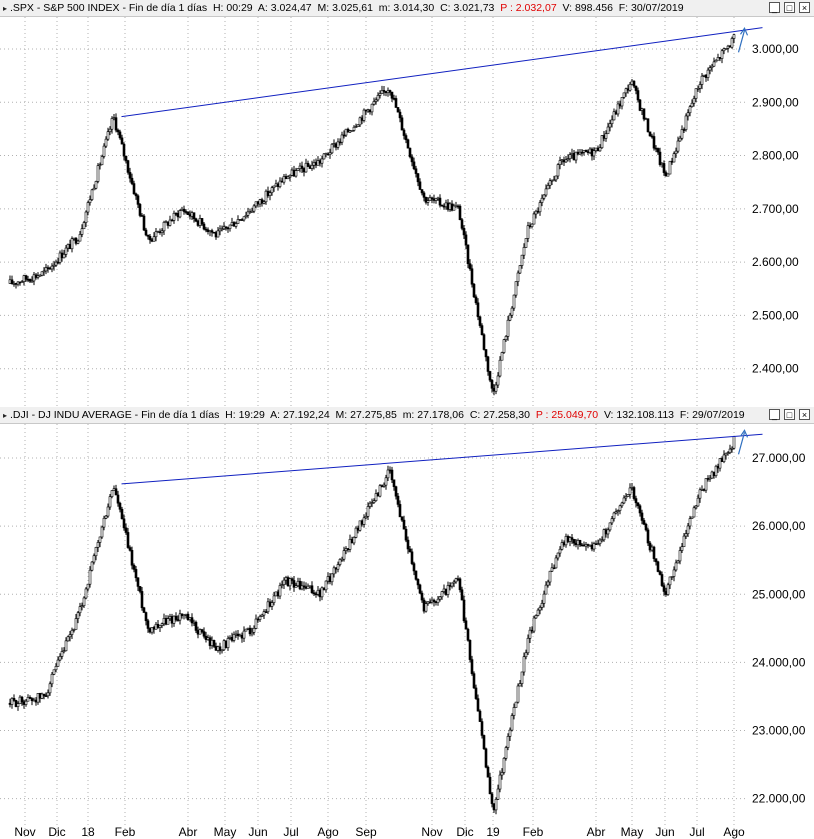  Describe the element at coordinates (245, 415) in the screenshot. I see `dji-h: H: 19:29` at that location.